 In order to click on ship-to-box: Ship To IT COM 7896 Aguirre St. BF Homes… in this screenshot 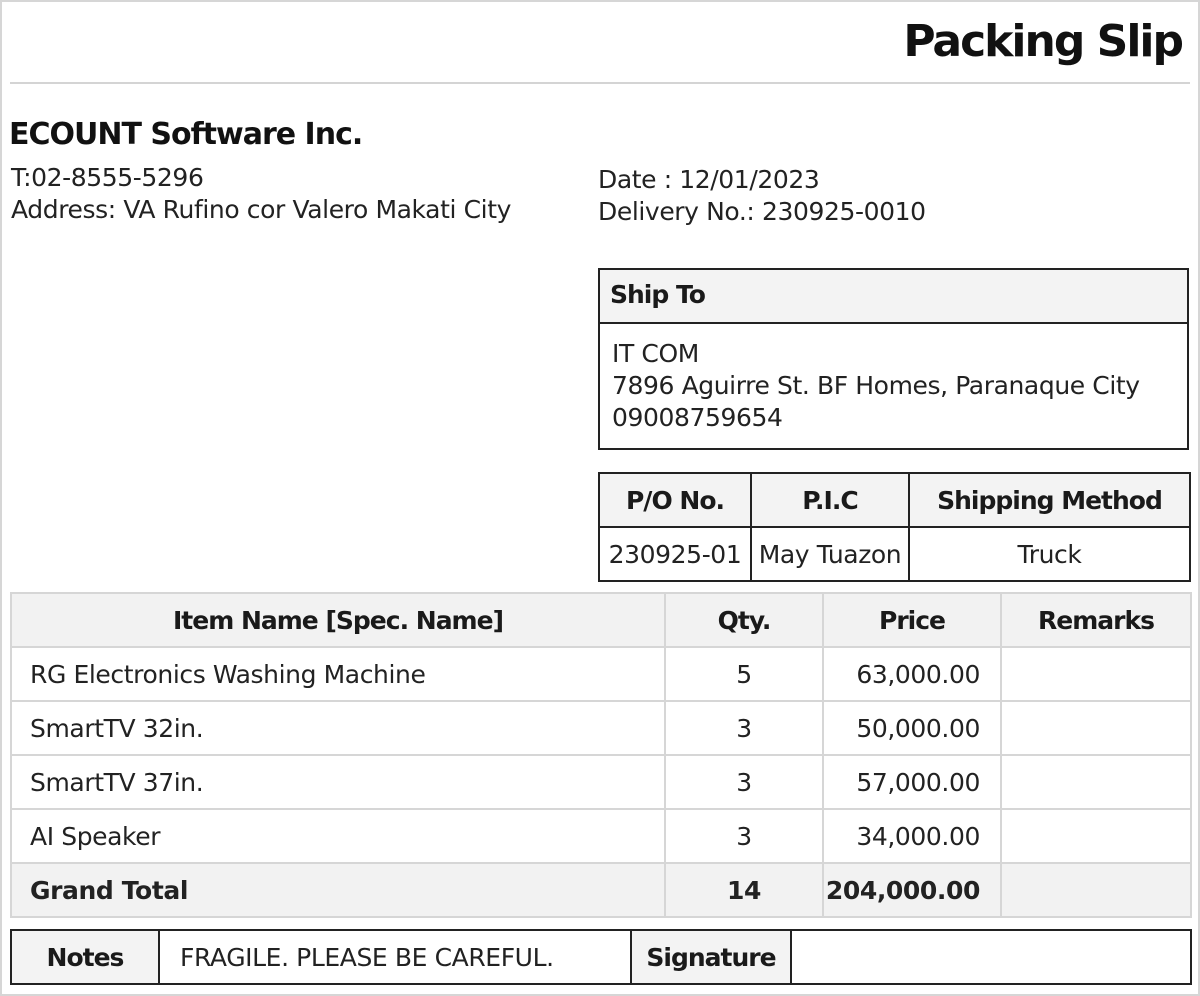, I will do `click(893, 359)`.